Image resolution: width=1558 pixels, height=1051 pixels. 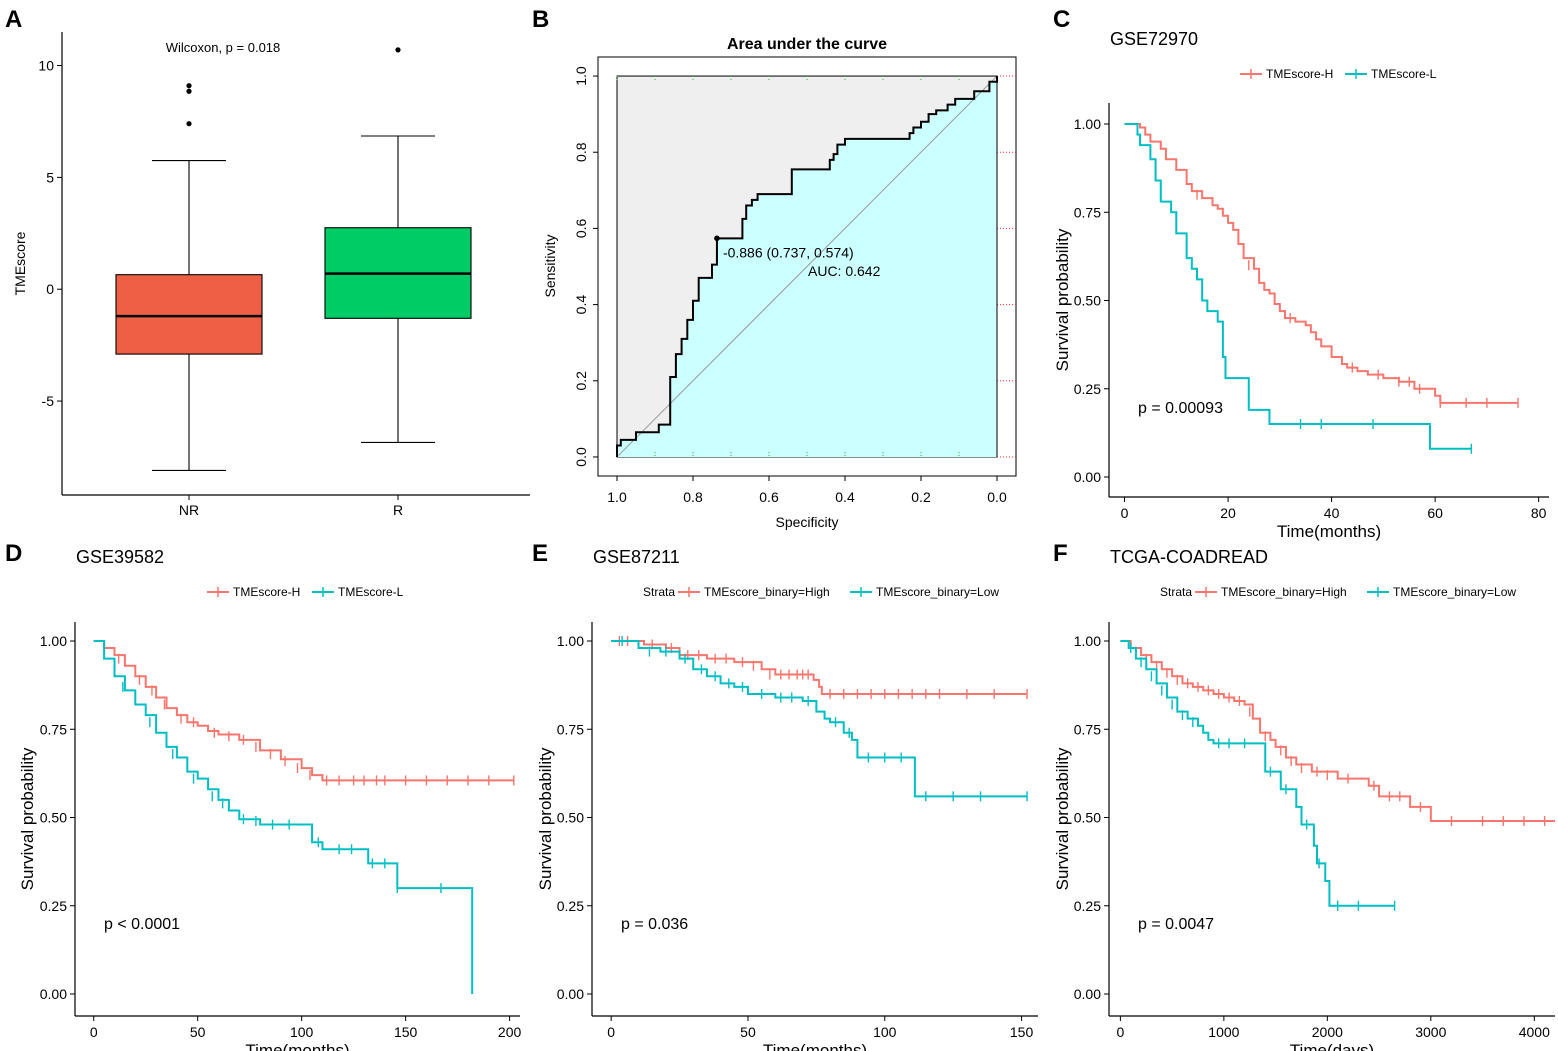 I want to click on diagonal-reference, so click(x=807, y=266).